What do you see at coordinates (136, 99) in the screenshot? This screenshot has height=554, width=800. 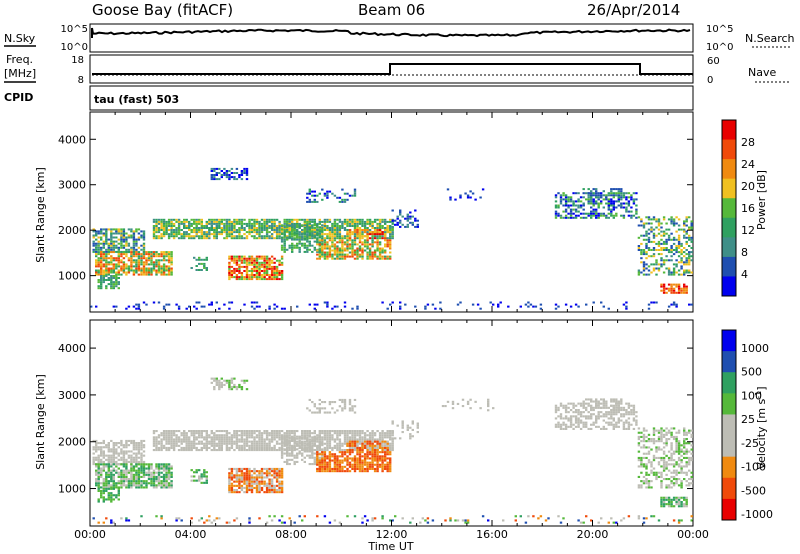 I see `cpid-mode: tau (fast) 503` at bounding box center [136, 99].